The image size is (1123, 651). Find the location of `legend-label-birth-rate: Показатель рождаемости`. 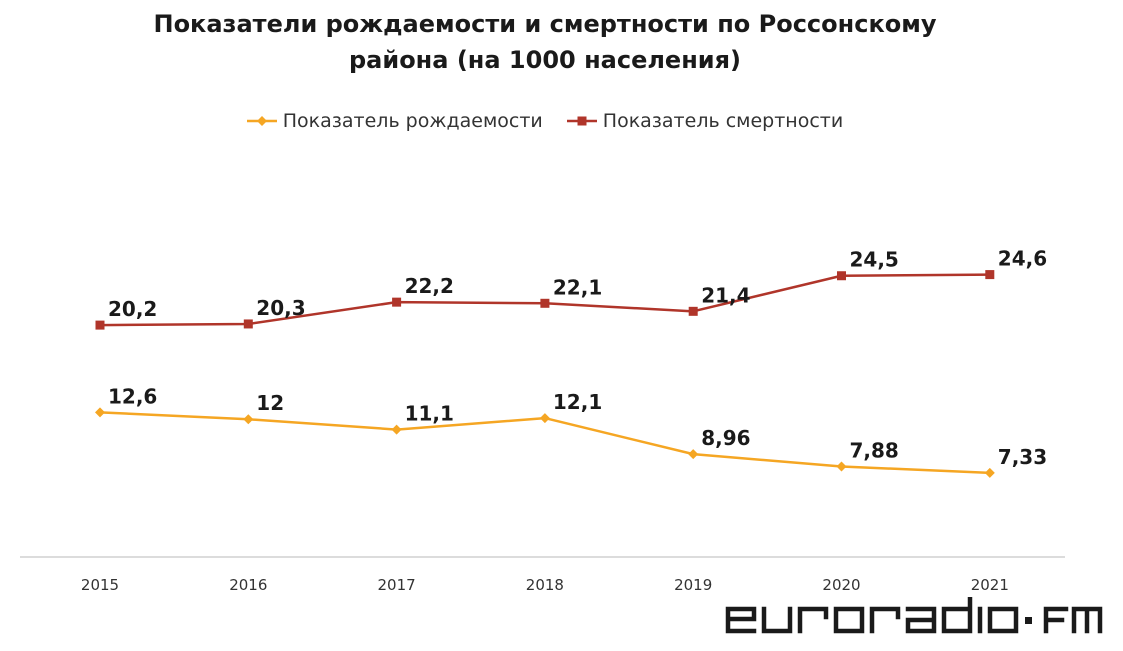

legend-label-birth-rate: Показатель рождаемости is located at coordinates (412, 121).